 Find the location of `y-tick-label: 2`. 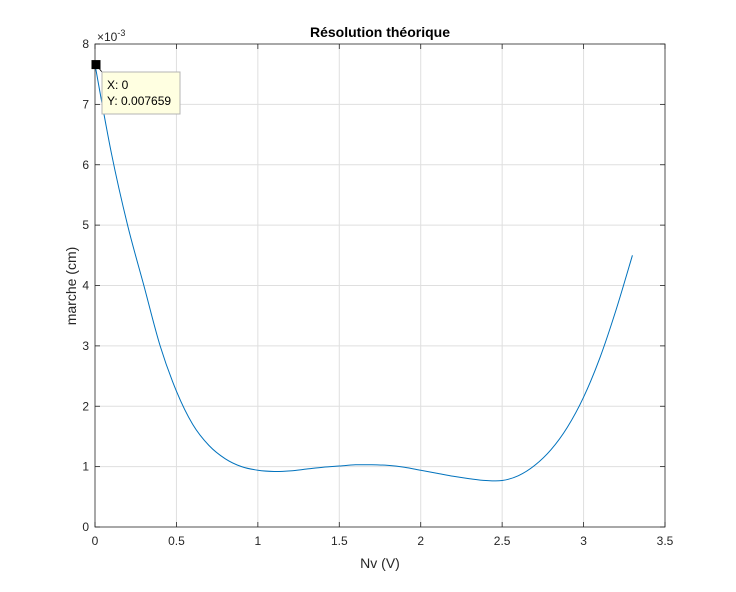

y-tick-label: 2 is located at coordinates (85, 406).